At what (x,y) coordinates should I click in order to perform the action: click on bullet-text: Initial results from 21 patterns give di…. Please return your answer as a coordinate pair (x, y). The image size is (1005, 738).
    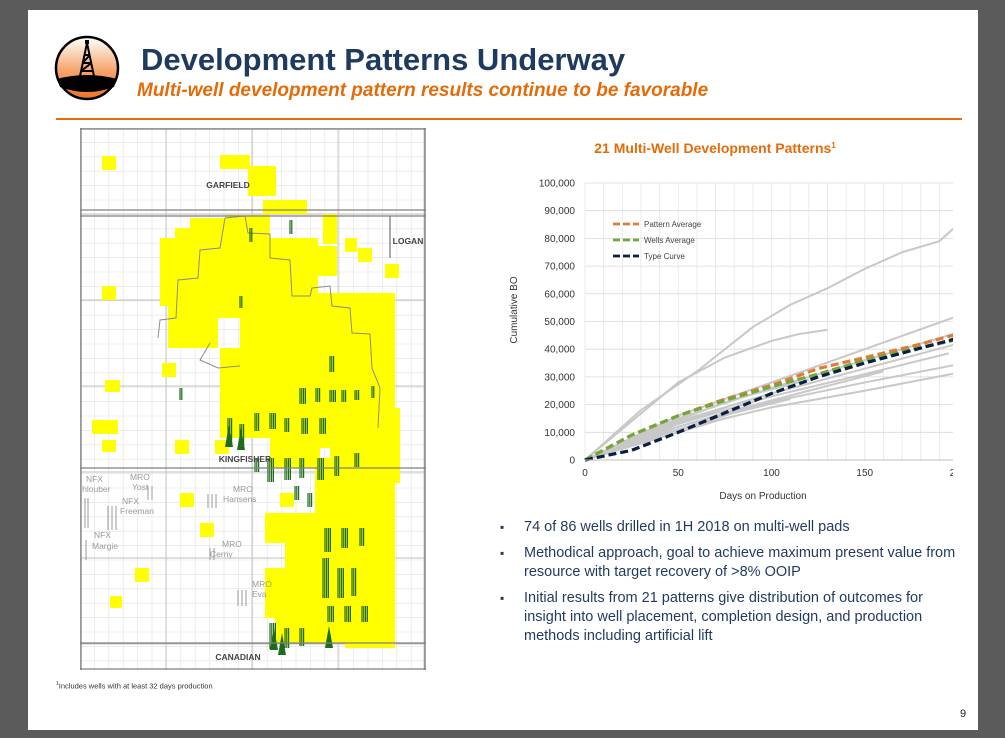
    Looking at the image, I should click on (723, 617).